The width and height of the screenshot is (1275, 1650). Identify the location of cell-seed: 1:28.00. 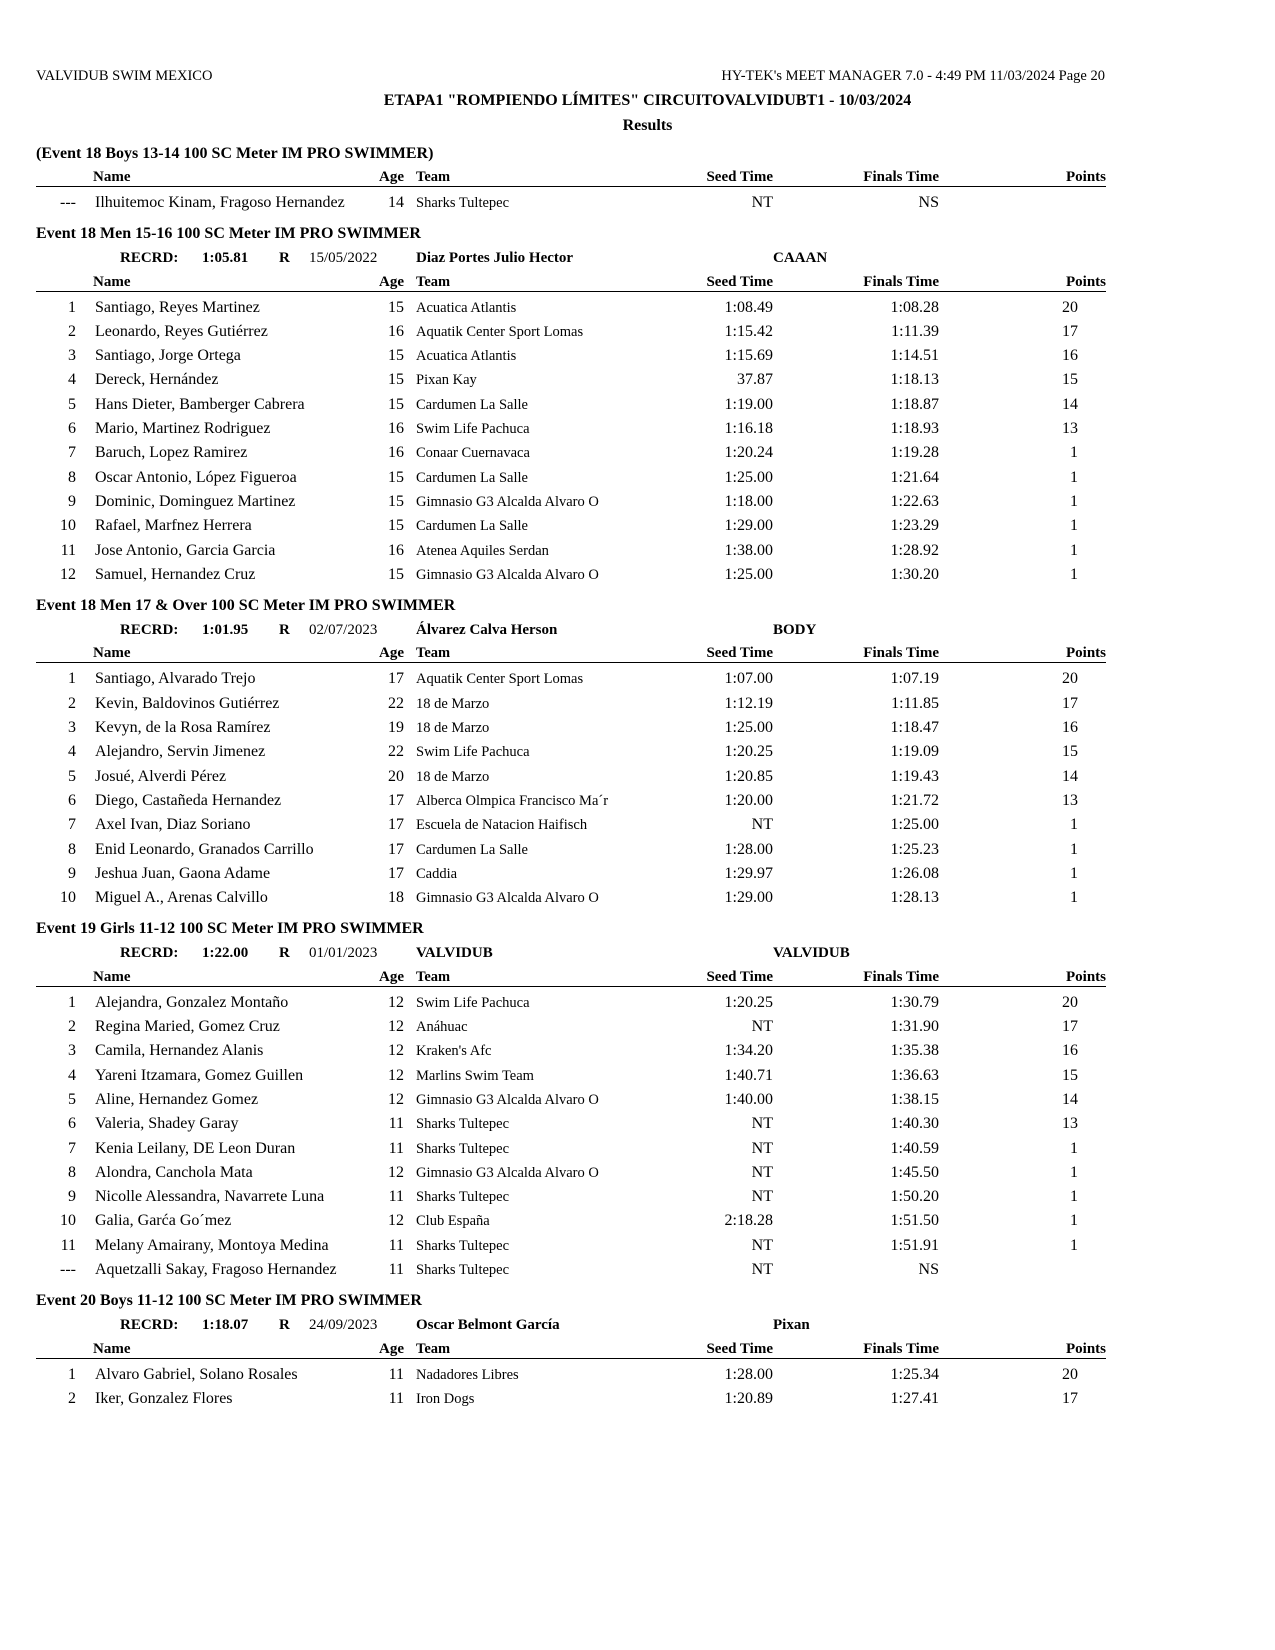
(748, 1374).